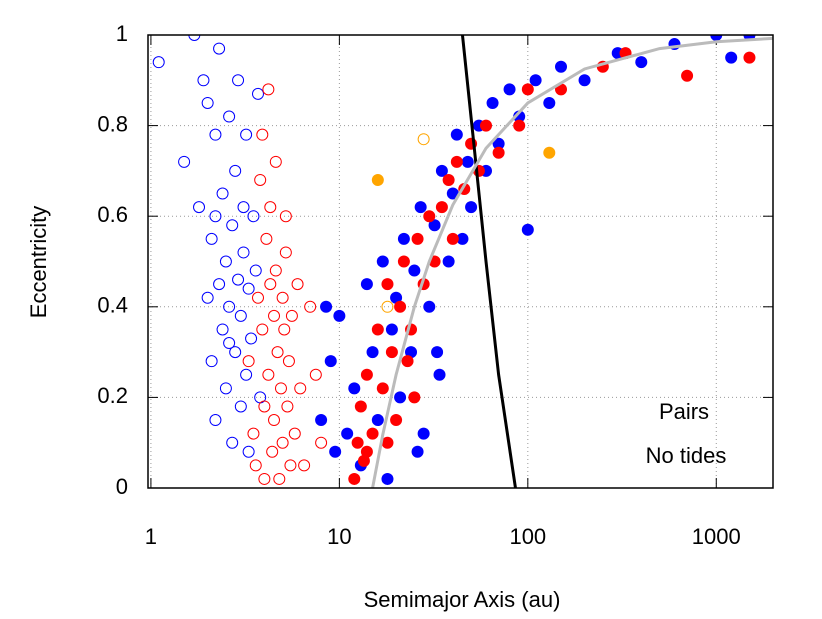 The image size is (822, 619). What do you see at coordinates (112, 123) in the screenshot?
I see `y-tick-label: 0.8` at bounding box center [112, 123].